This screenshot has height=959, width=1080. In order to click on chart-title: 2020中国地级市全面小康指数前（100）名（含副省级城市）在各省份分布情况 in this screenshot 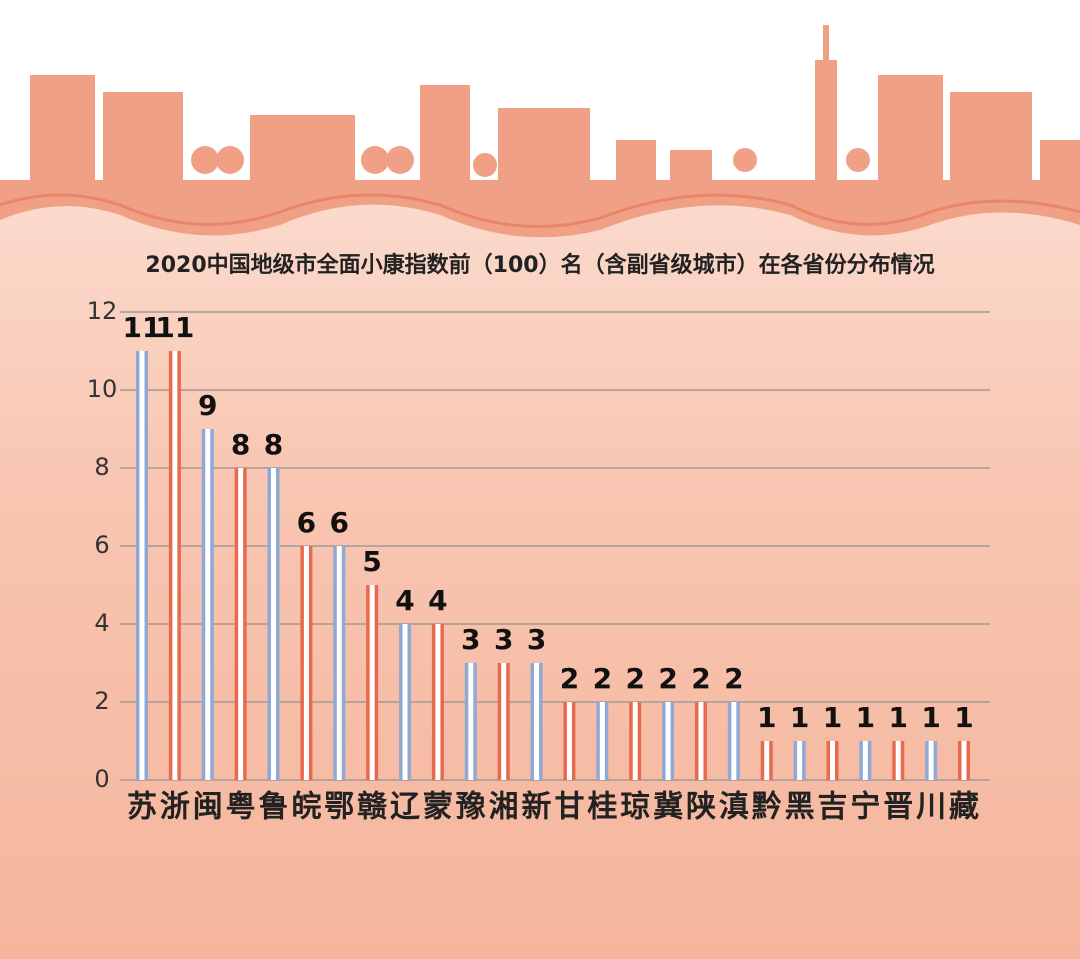, I will do `click(539, 265)`.